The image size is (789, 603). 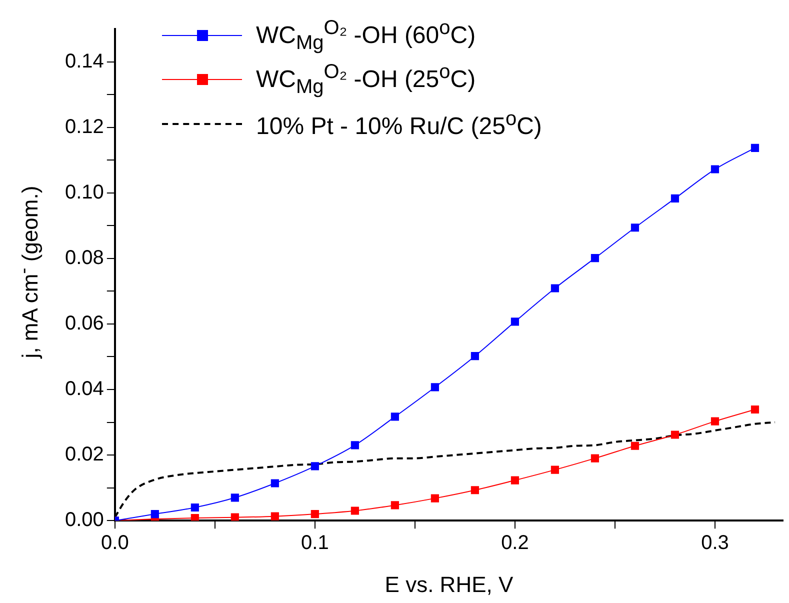 I want to click on x-tick-label: 0.1, so click(x=315, y=543).